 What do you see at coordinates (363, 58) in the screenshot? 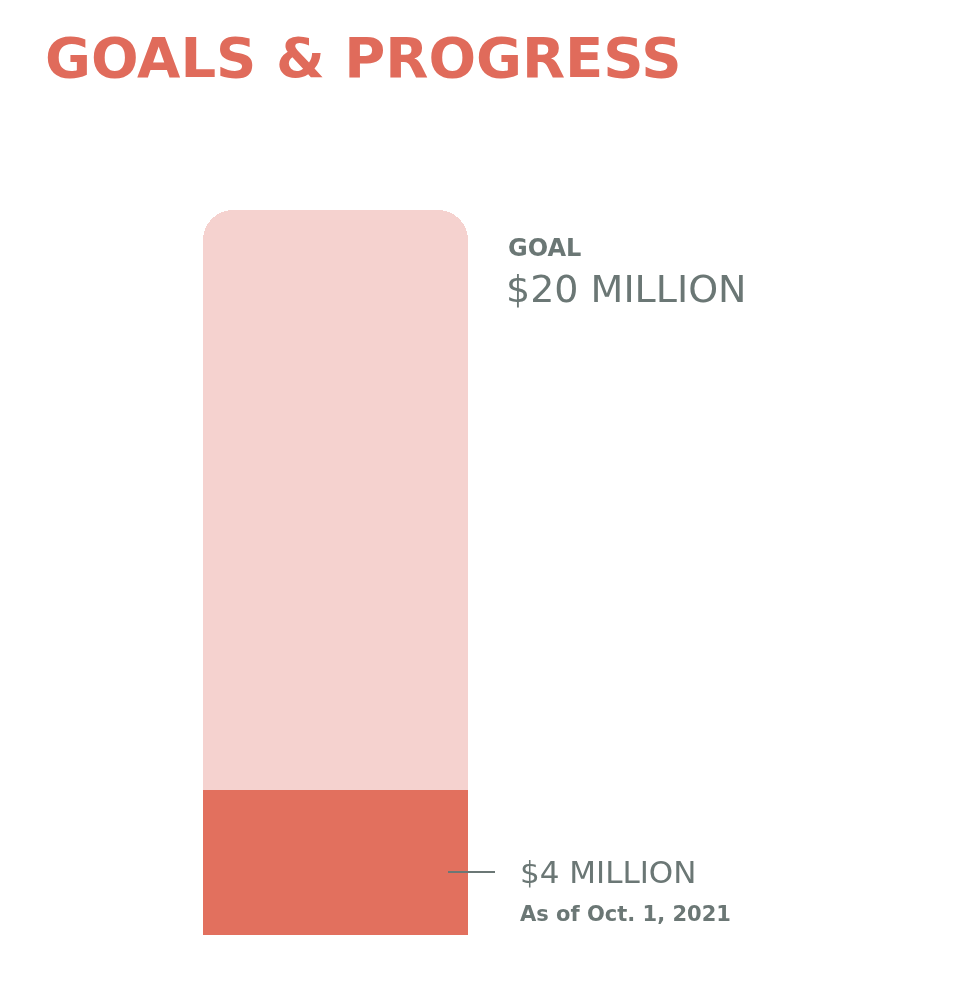
I see `chart-title: GOALS & PROGRESS` at bounding box center [363, 58].